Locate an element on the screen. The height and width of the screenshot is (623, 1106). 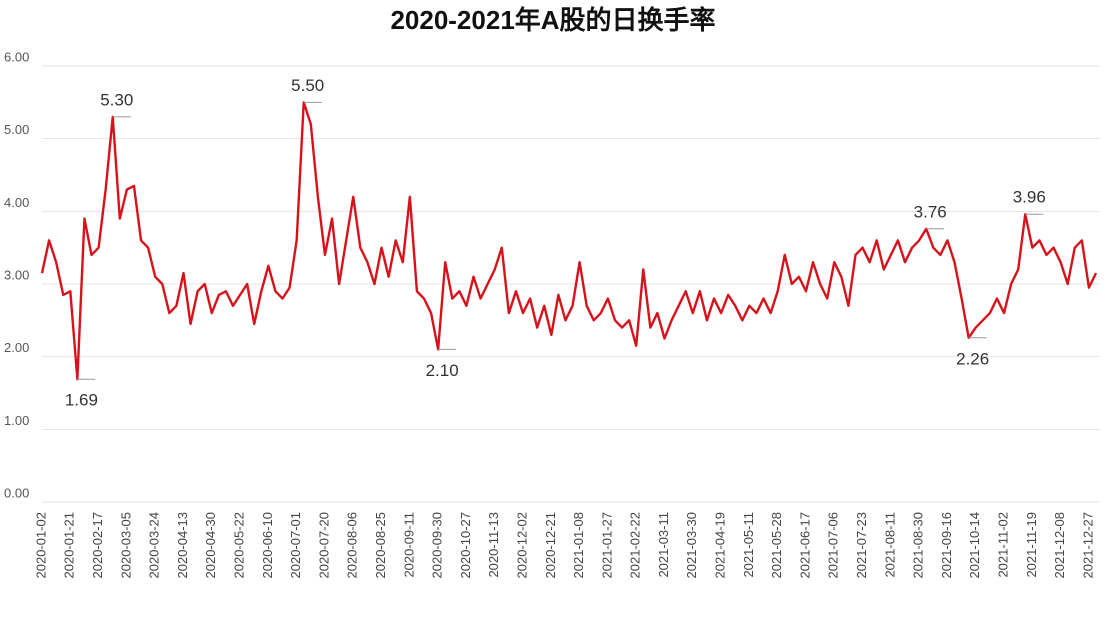
x-tick-label: 2020-05-22 is located at coordinates (239, 545).